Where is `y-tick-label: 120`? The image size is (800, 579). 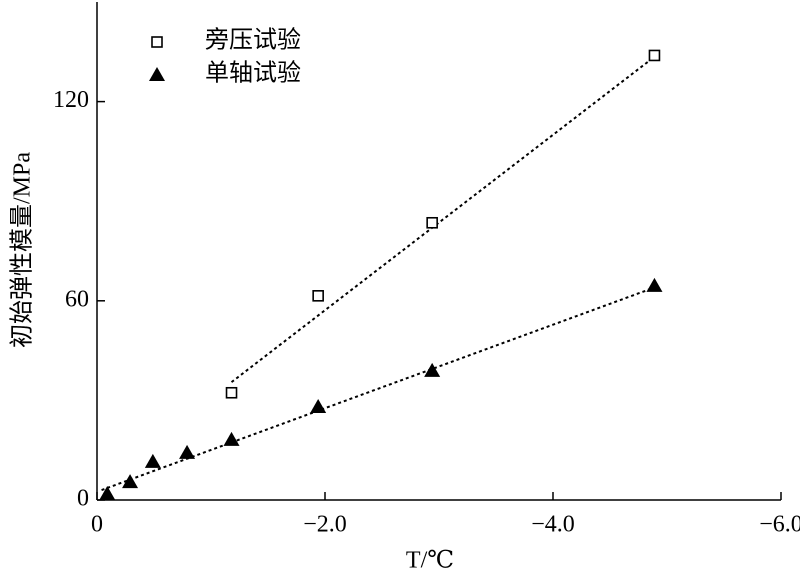
y-tick-label: 120 is located at coordinates (71, 100).